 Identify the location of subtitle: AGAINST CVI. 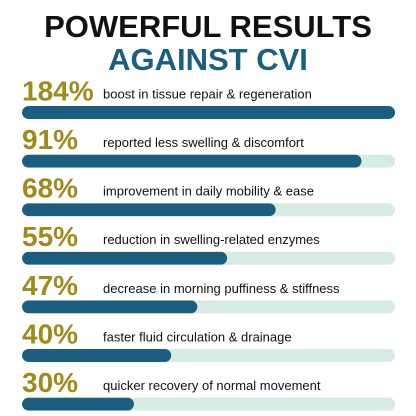
(208, 59).